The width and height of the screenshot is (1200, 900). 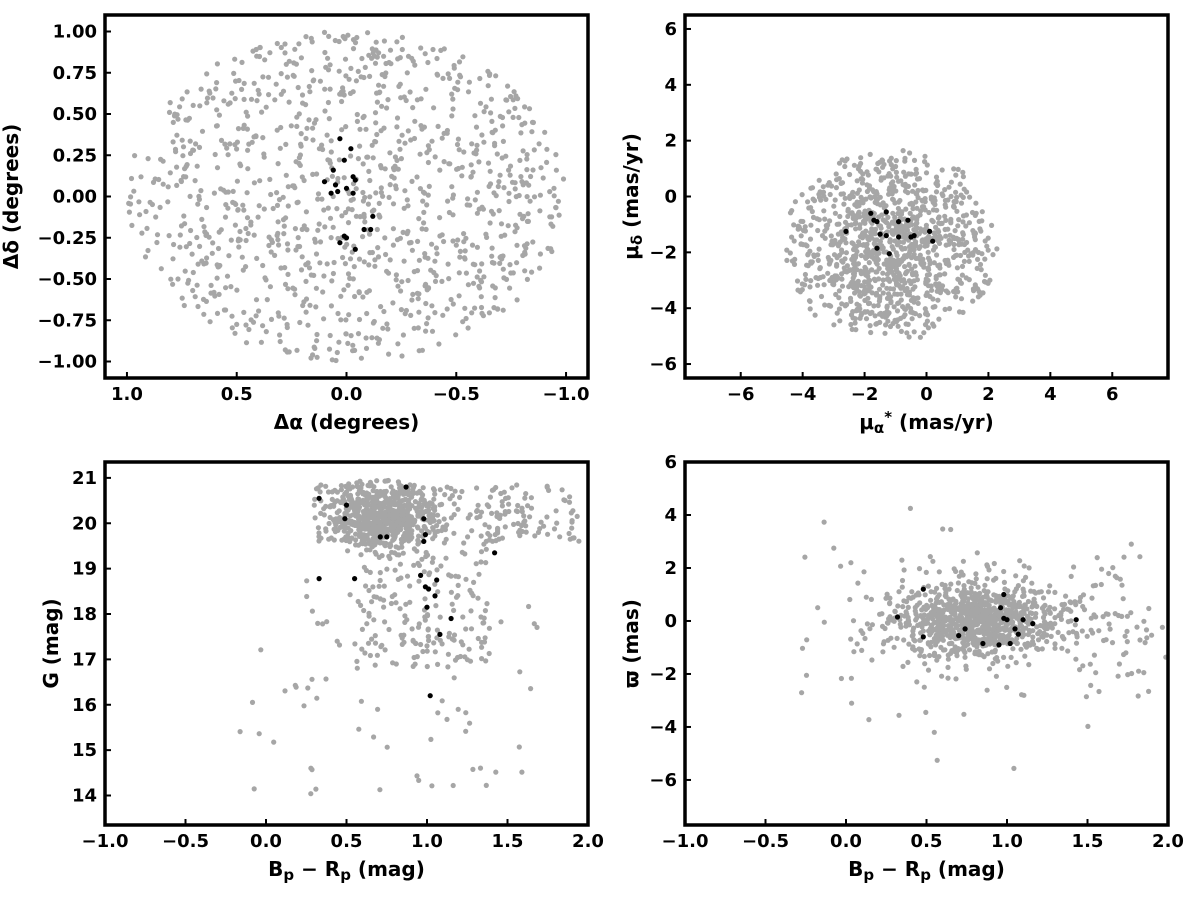 What do you see at coordinates (663, 364) in the screenshot?
I see `y-tick-label: −6` at bounding box center [663, 364].